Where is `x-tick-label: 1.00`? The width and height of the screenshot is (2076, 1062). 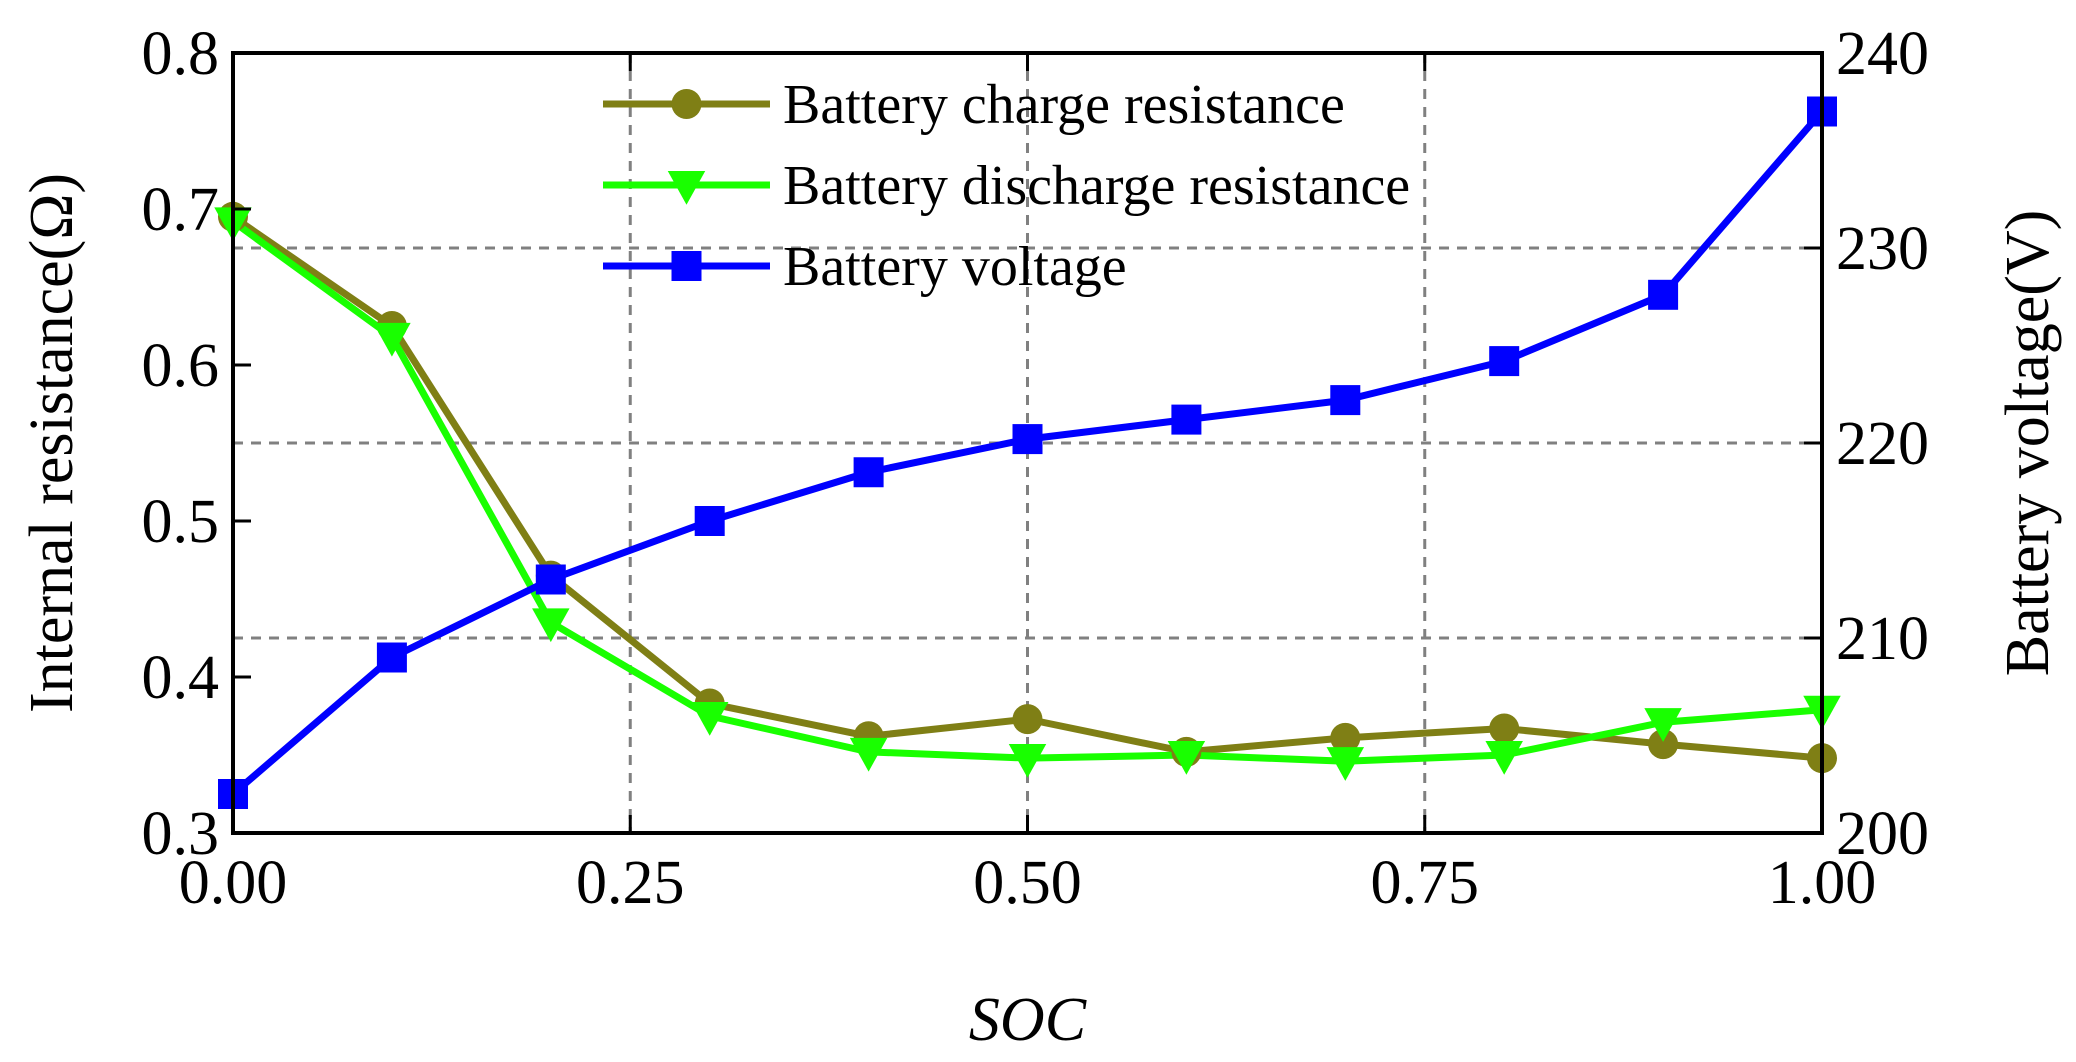 x-tick-label: 1.00 is located at coordinates (1822, 883).